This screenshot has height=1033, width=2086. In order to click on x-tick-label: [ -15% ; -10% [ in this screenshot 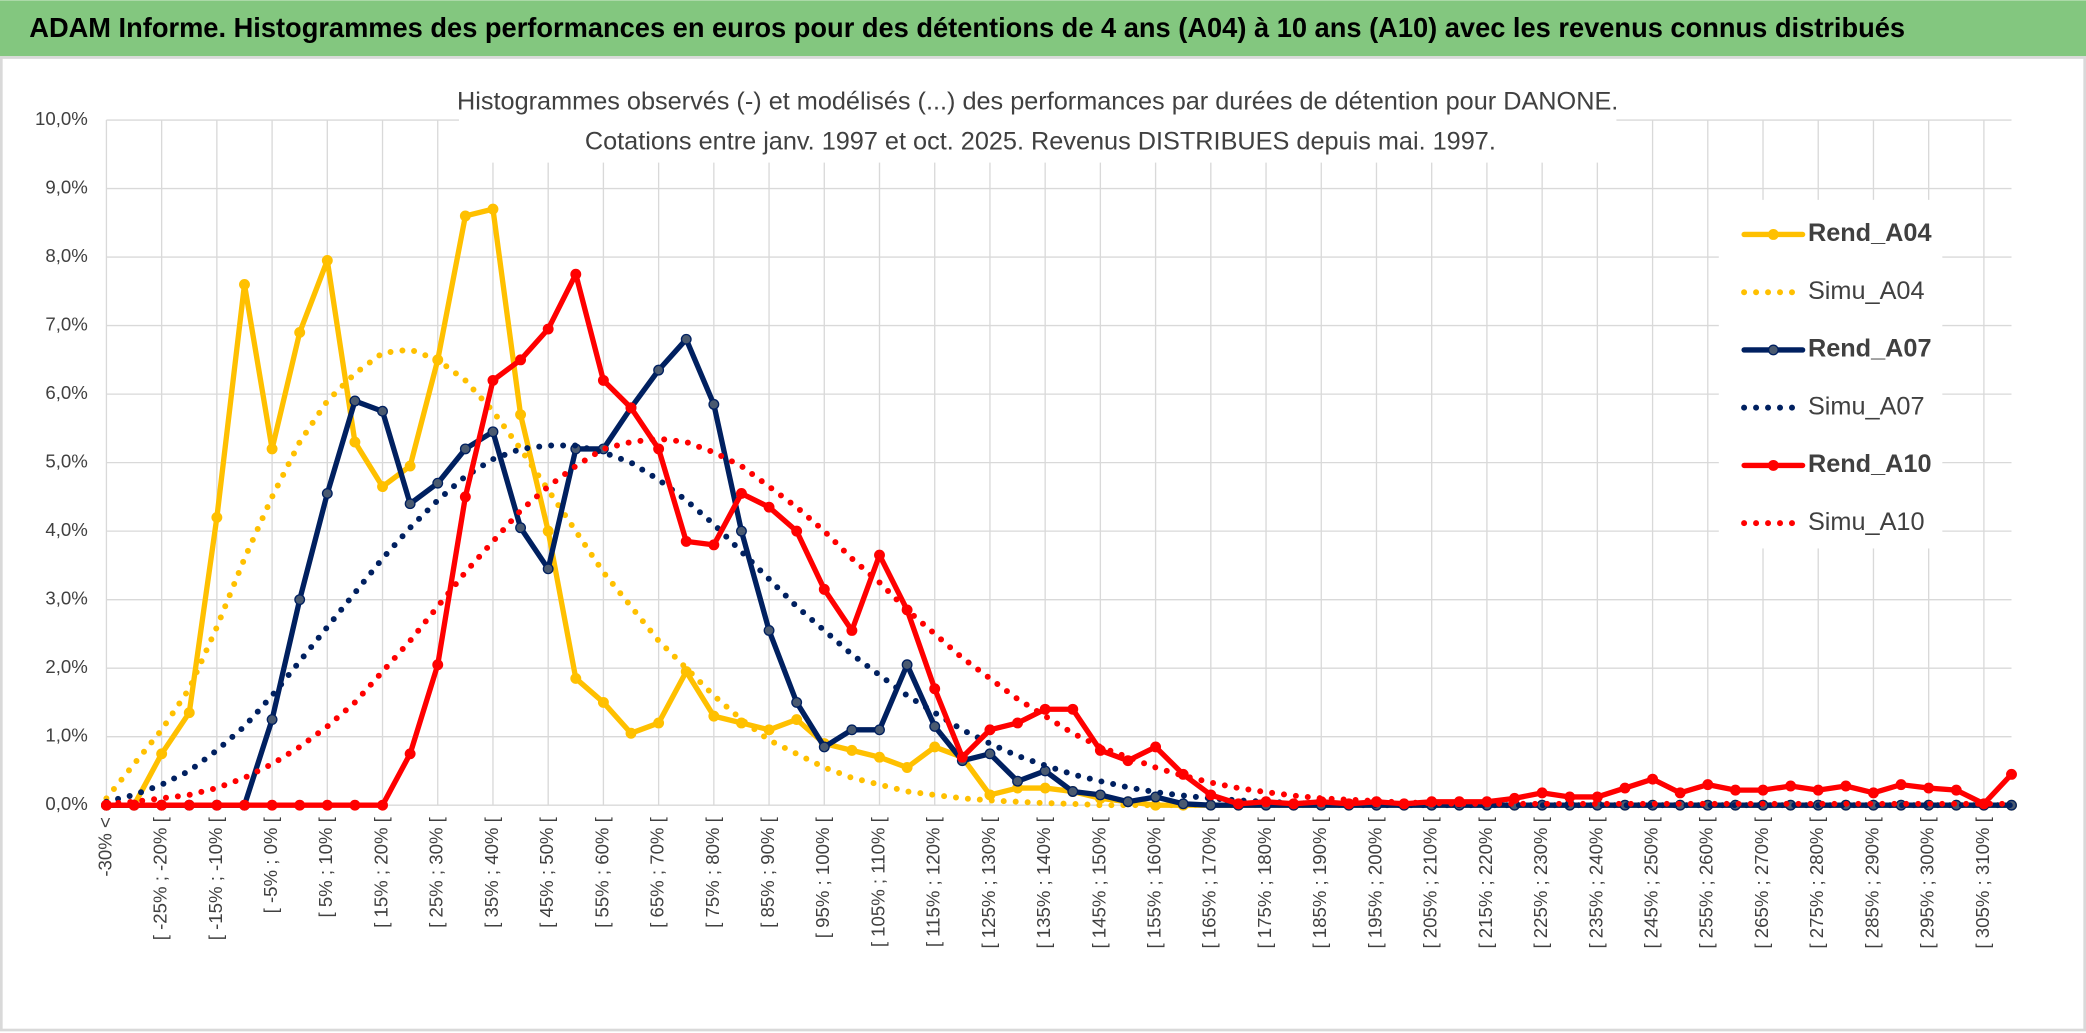, I will do `click(215, 878)`.